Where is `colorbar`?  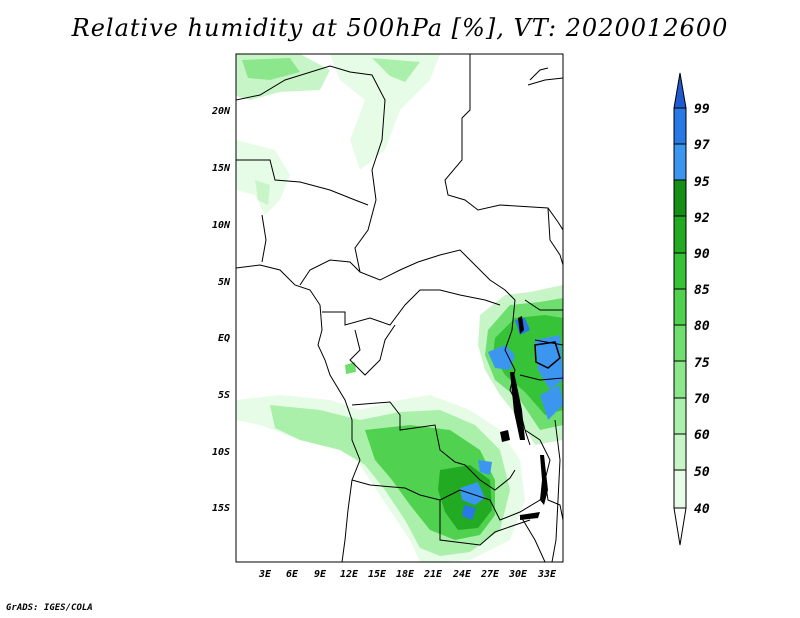
colorbar is located at coordinates (680, 309).